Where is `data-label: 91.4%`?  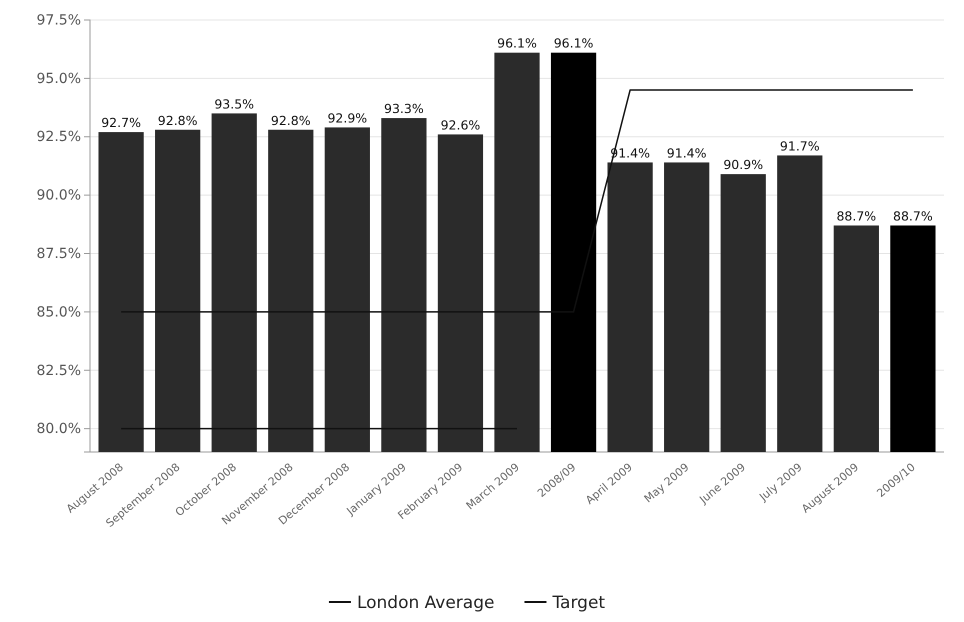 data-label: 91.4% is located at coordinates (686, 152).